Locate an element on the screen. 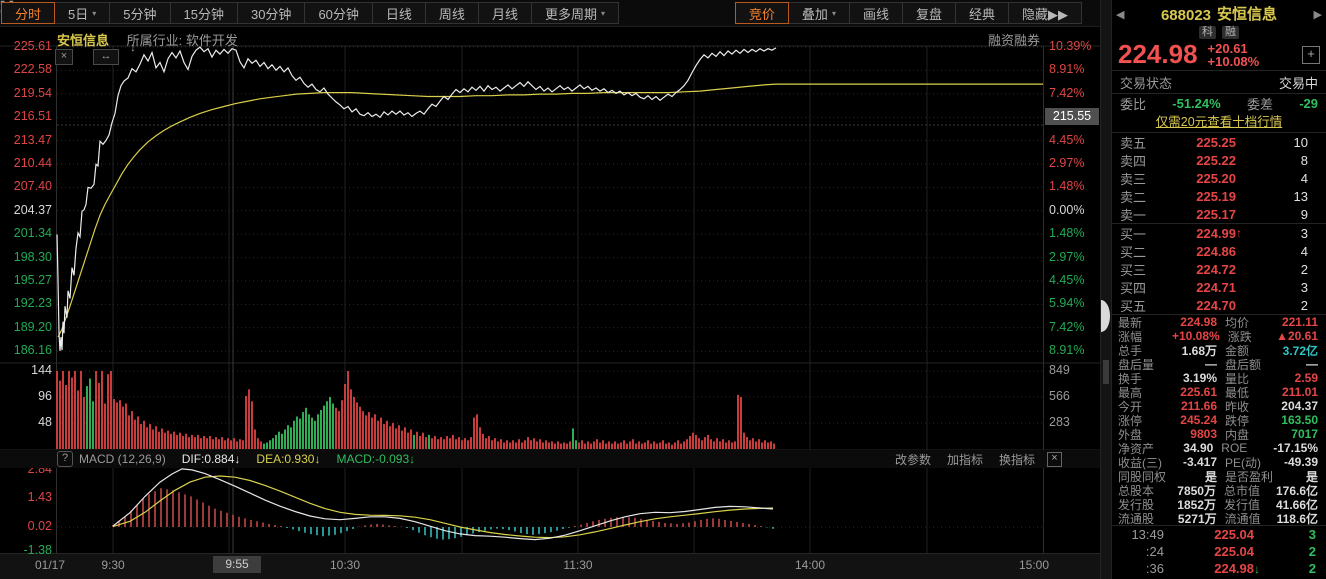 The width and height of the screenshot is (1326, 579). period-button: 日线 is located at coordinates (398, 13).